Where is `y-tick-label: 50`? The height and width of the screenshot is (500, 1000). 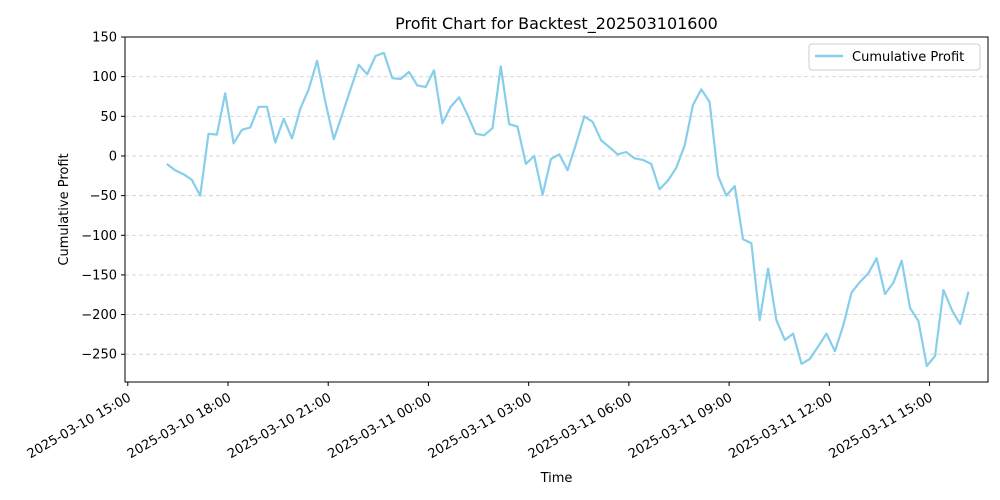 y-tick-label: 50 is located at coordinates (108, 117).